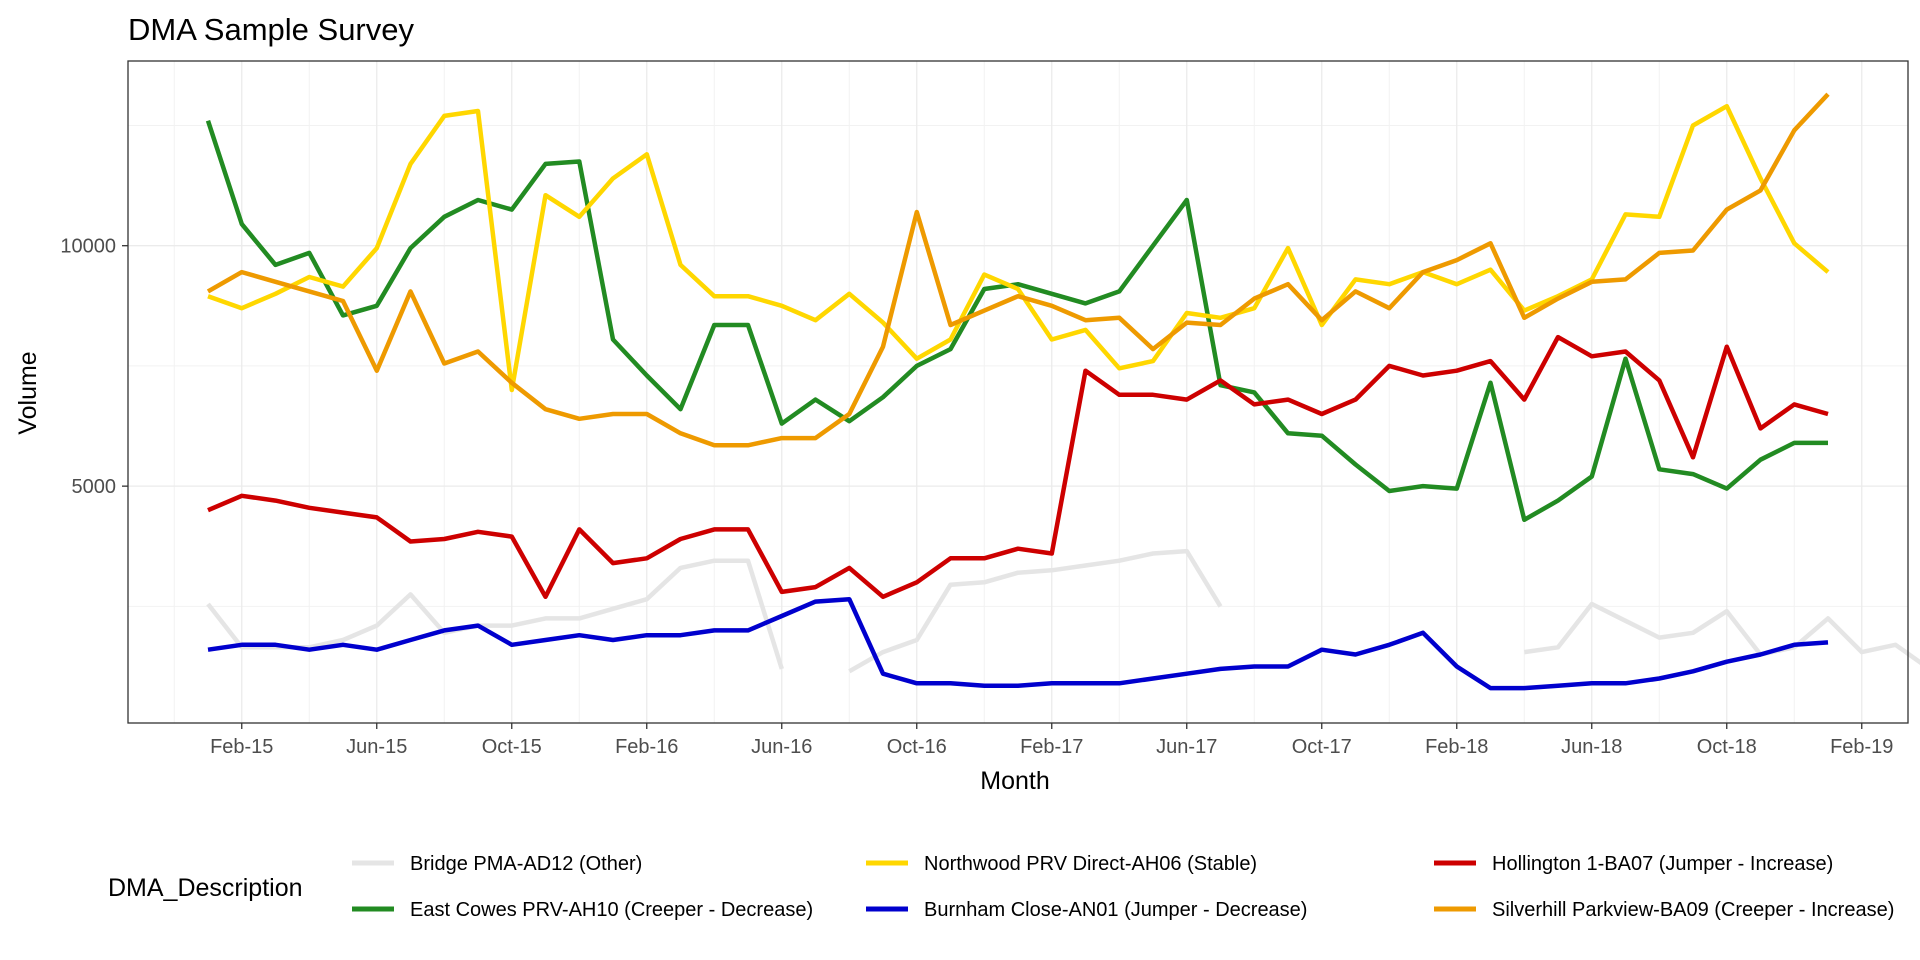  Describe the element at coordinates (88, 247) in the screenshot. I see `y-tick-label: 10000` at that location.